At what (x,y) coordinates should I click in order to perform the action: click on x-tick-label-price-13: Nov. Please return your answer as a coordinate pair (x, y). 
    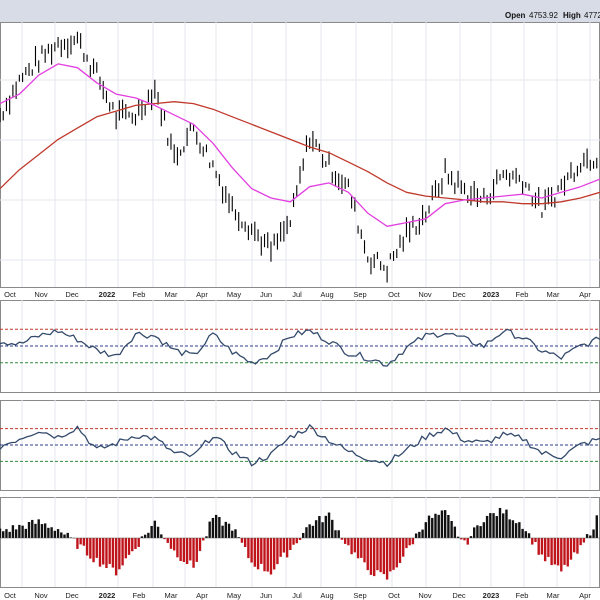
    Looking at the image, I should click on (425, 294).